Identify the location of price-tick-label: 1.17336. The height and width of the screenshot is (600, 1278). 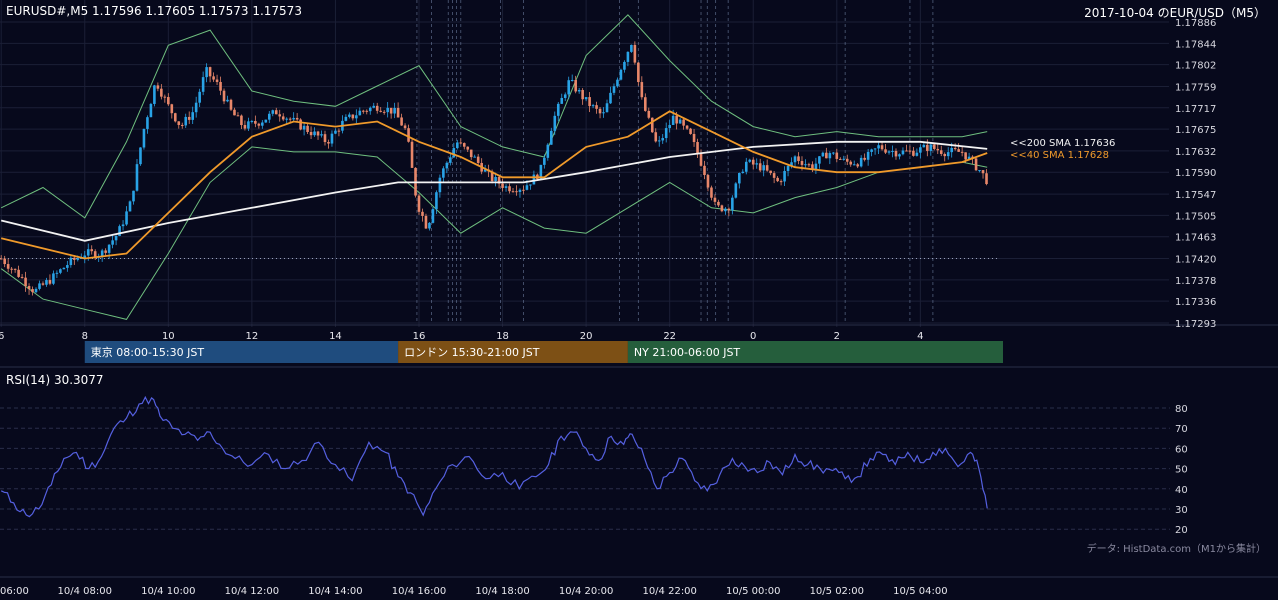
(1195, 302).